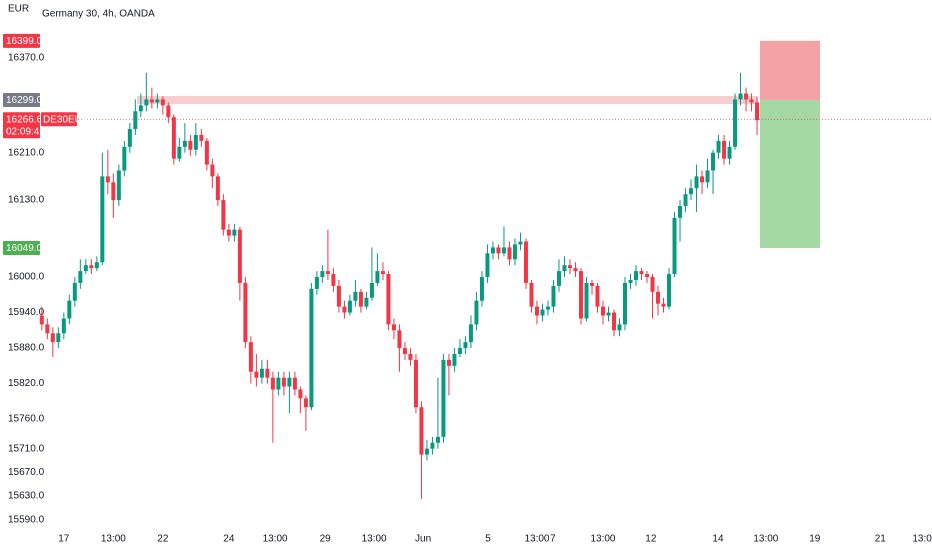 The image size is (932, 550). Describe the element at coordinates (26, 152) in the screenshot. I see `y-tick-label: 16210.0` at that location.